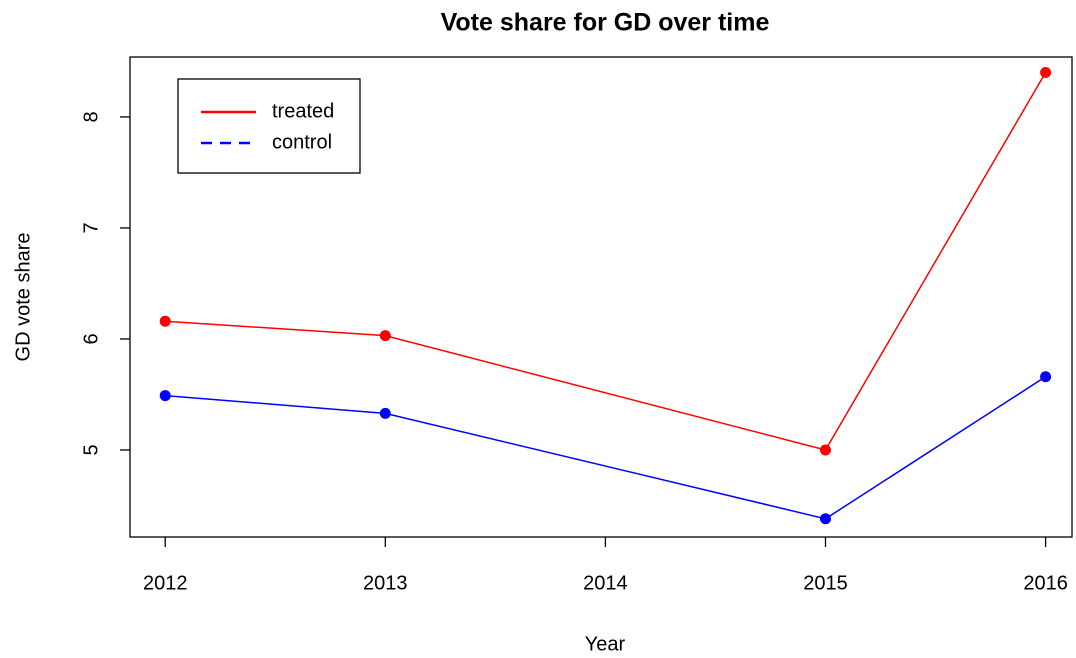  Describe the element at coordinates (91, 116) in the screenshot. I see `y-tick-label: 8` at that location.